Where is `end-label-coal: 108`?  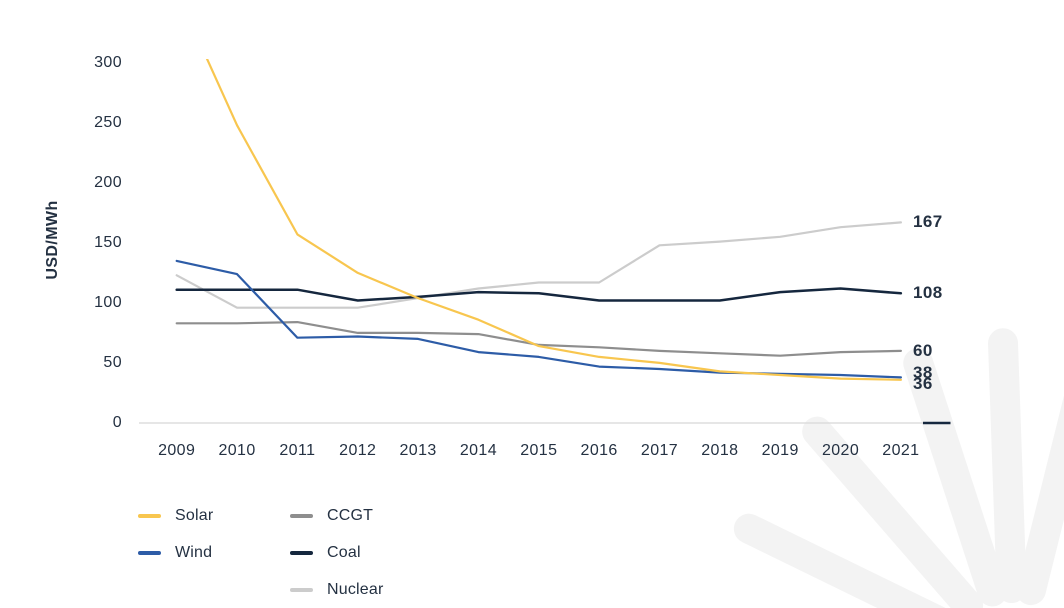 end-label-coal: 108 is located at coordinates (928, 293).